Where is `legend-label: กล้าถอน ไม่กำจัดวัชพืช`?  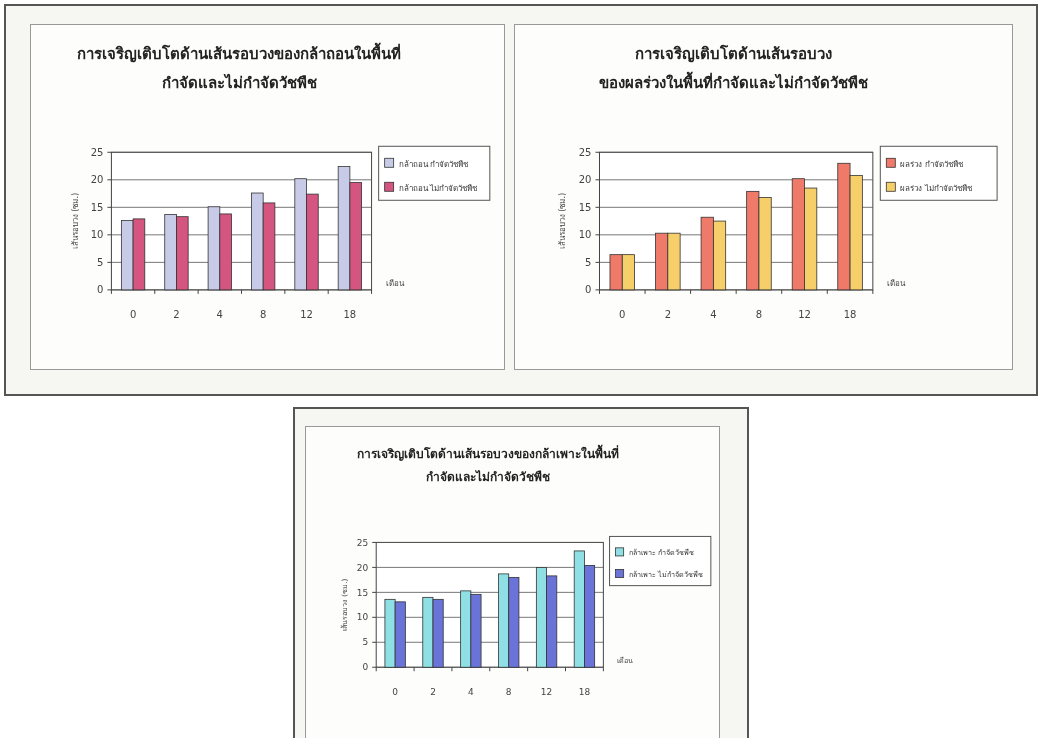 legend-label: กล้าถอน ไม่กำจัดวัชพืช is located at coordinates (438, 188).